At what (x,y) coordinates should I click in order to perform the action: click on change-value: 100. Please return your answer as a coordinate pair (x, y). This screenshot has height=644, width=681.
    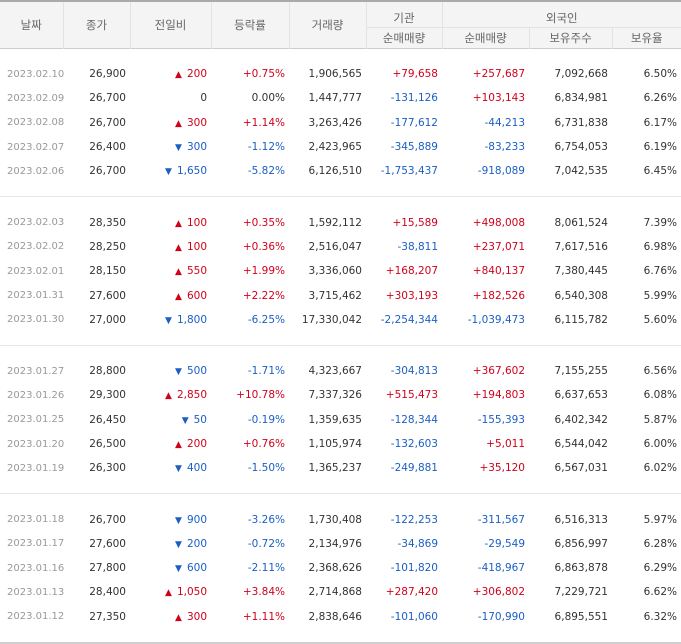
    Looking at the image, I should click on (196, 246).